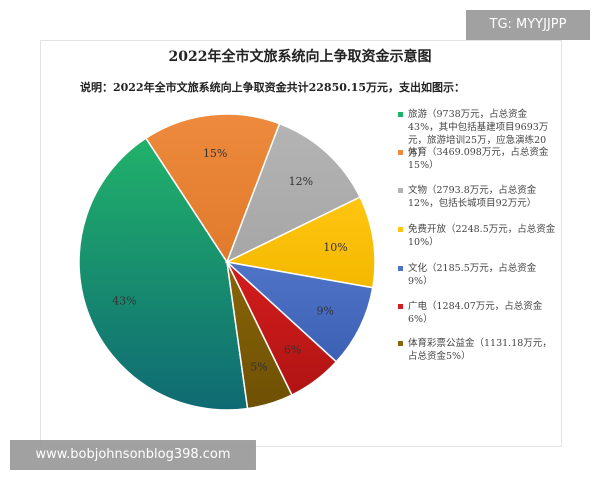  I want to click on watermark-top-right: TG: MYYJJPP, so click(528, 25).